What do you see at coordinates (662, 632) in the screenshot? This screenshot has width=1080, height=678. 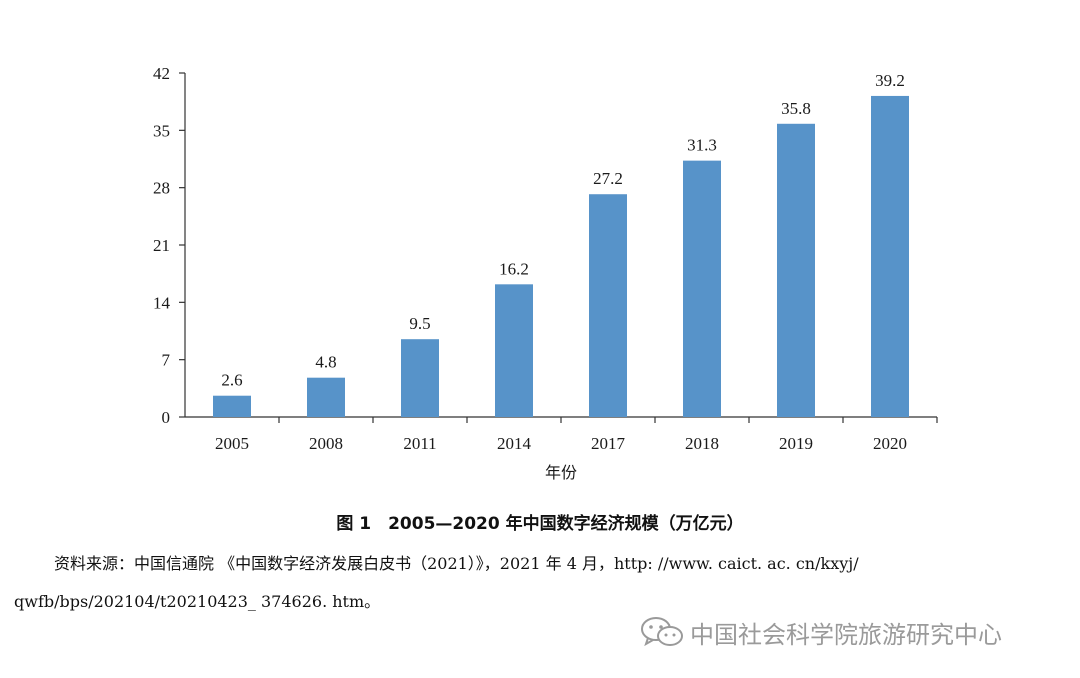 I see `wechat-icon` at bounding box center [662, 632].